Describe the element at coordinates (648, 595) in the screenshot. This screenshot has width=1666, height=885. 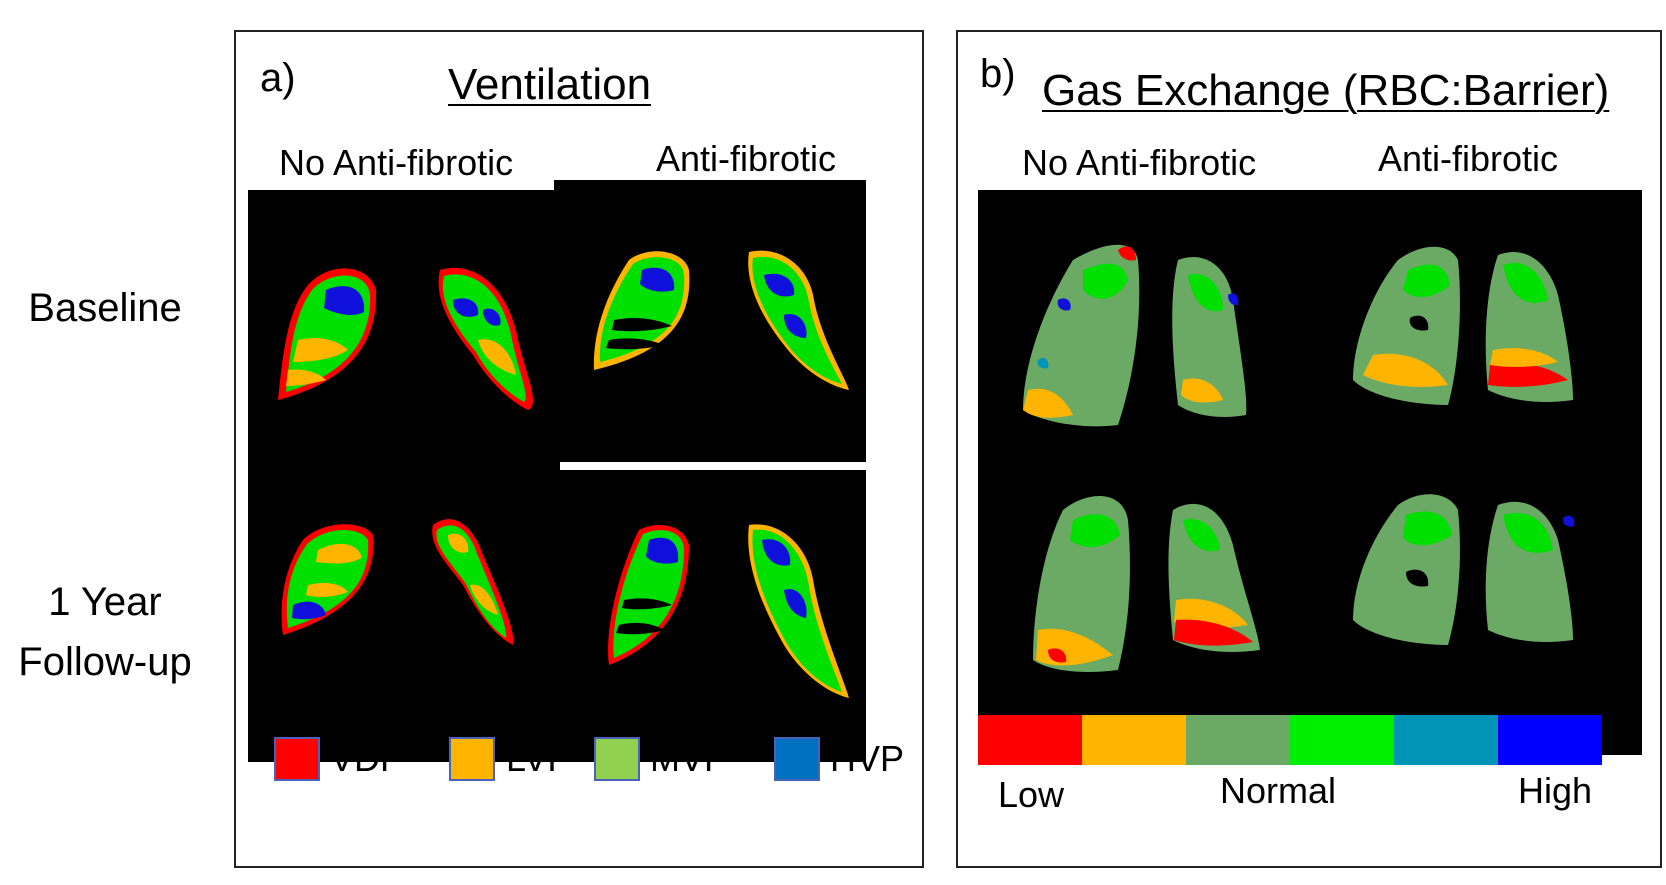
I see `vent-lung-af-followup-left` at that location.